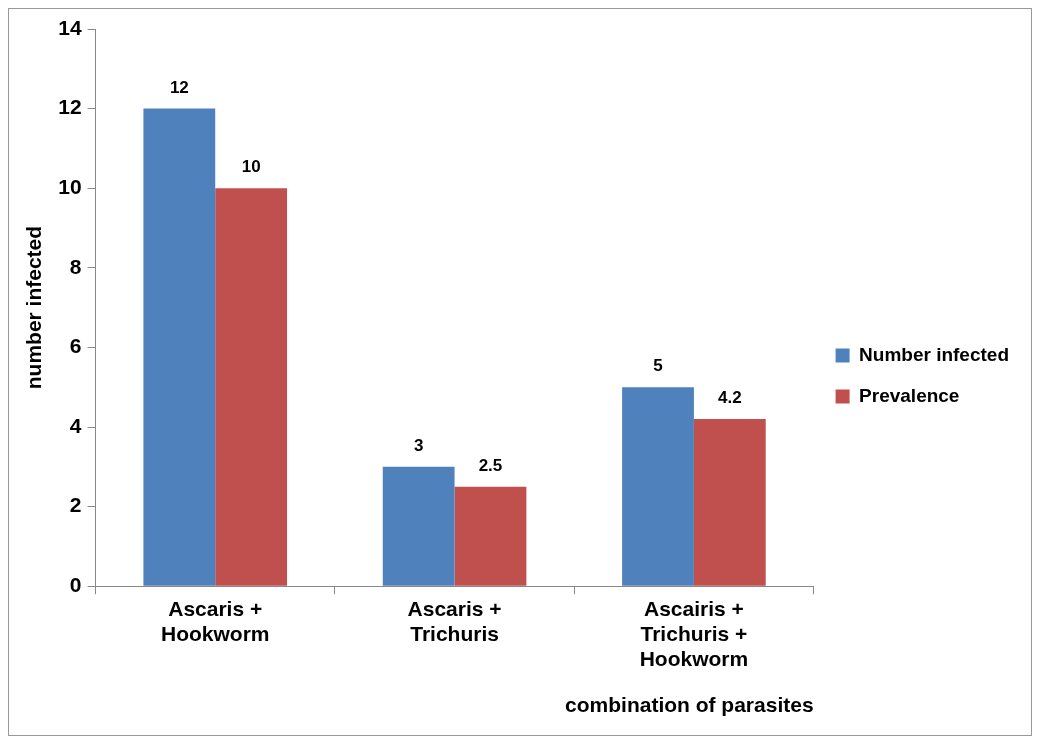 This screenshot has height=744, width=1040. What do you see at coordinates (730, 398) in the screenshot?
I see `data-label: 4.2` at bounding box center [730, 398].